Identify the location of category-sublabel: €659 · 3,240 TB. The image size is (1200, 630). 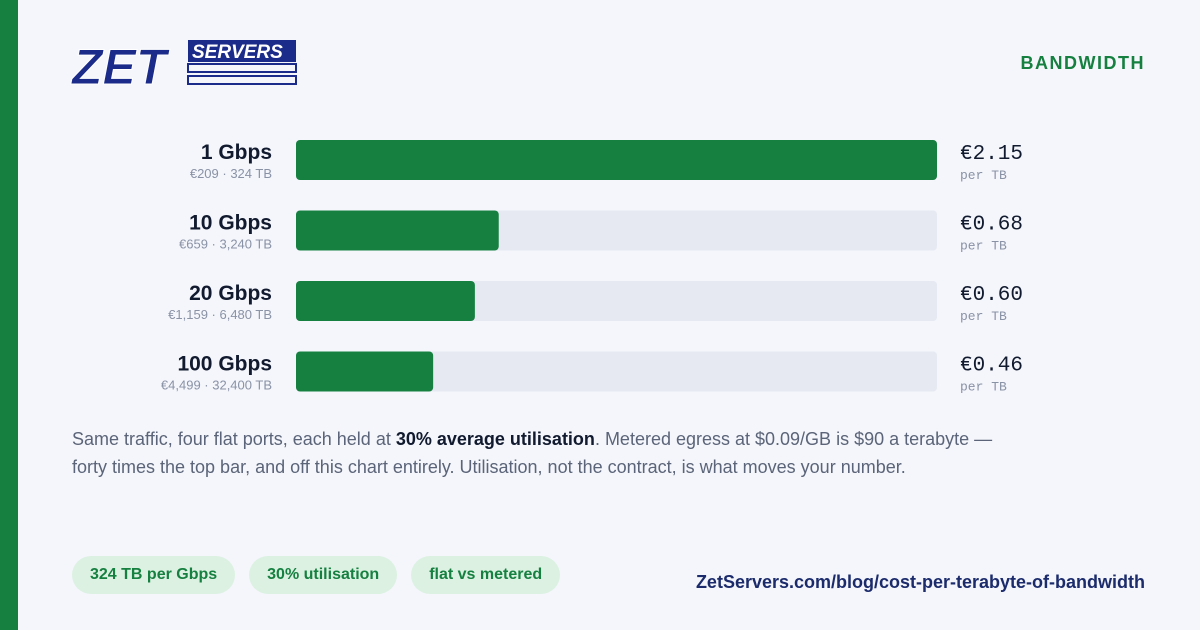
(225, 244).